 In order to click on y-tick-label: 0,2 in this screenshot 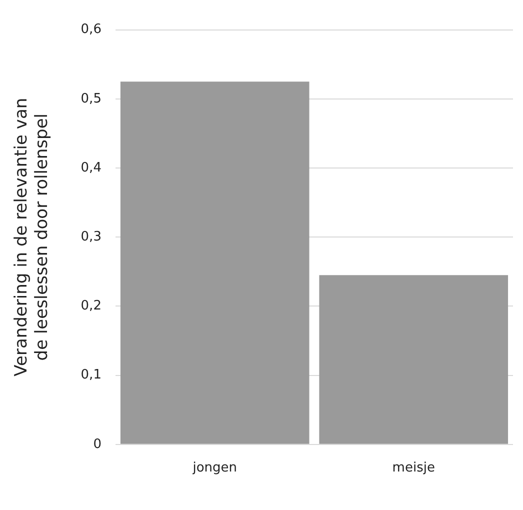, I will do `click(91, 306)`.